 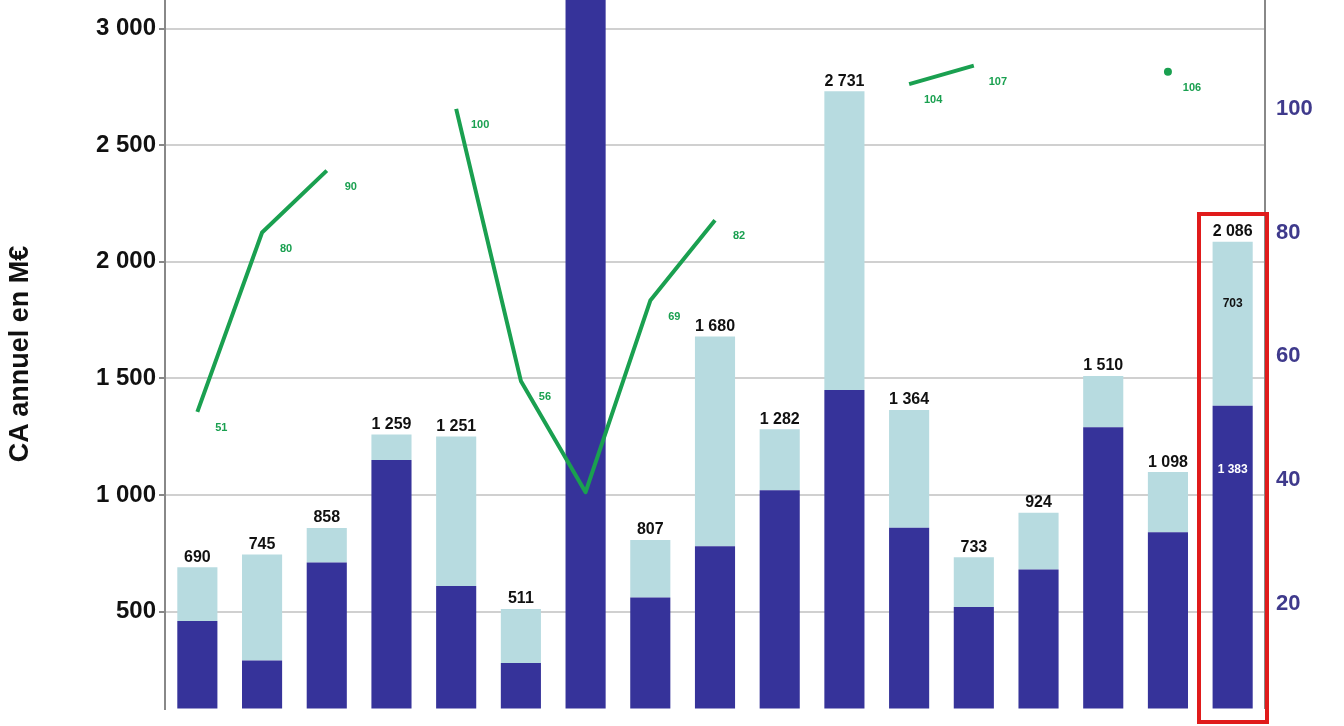 What do you see at coordinates (221, 426) in the screenshot?
I see `data-label: 51` at bounding box center [221, 426].